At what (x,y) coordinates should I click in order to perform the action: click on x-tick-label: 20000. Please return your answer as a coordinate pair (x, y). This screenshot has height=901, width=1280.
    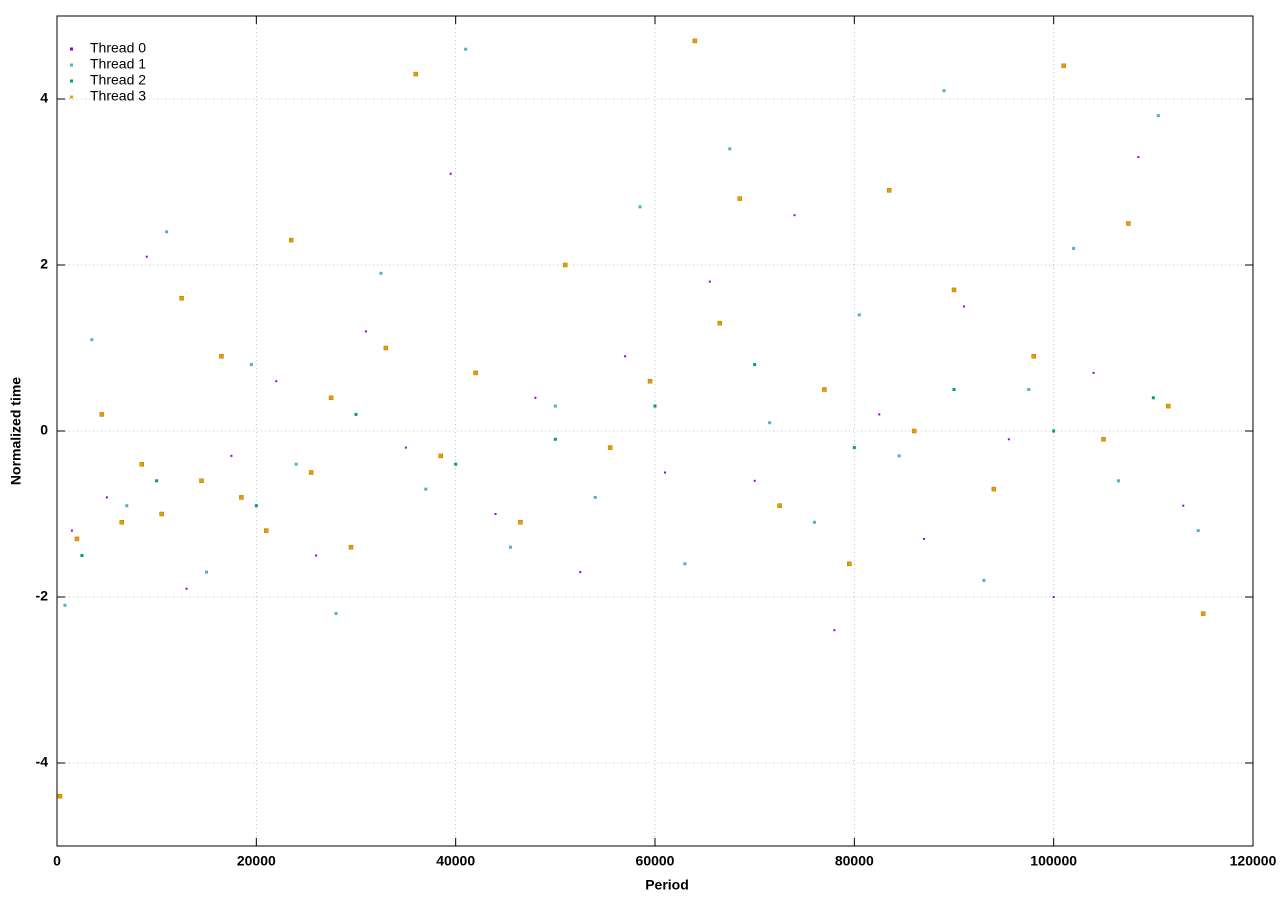
    Looking at the image, I should click on (256, 861).